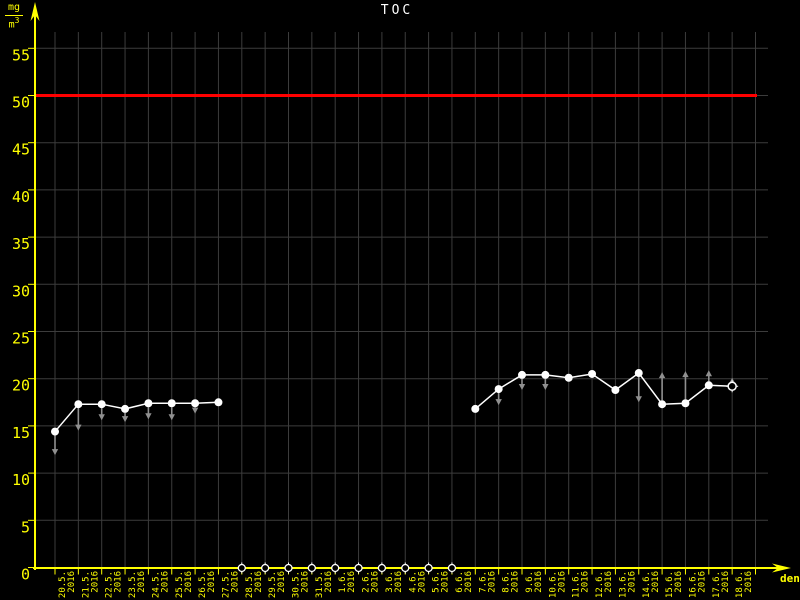 The height and width of the screenshot is (600, 800). Describe the element at coordinates (110, 584) in the screenshot. I see `x-tick-label-day: 22.5.` at that location.